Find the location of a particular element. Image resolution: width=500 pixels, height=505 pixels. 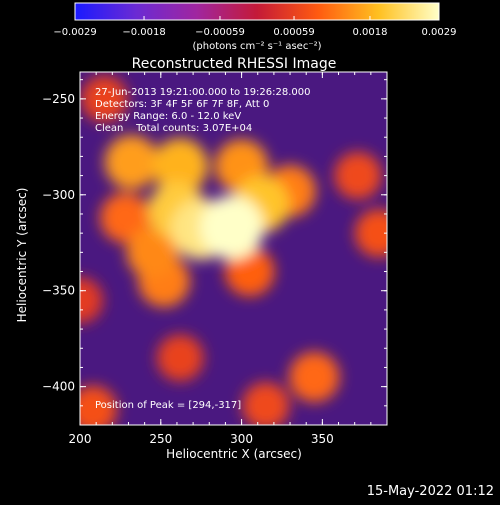

x-tick-label: 350 is located at coordinates (322, 439).